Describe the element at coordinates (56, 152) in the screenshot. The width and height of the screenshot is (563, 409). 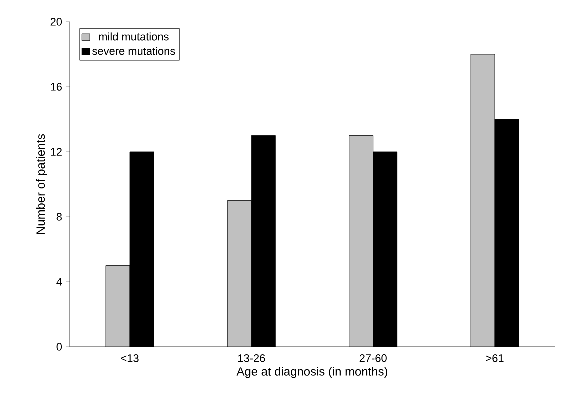
I see `y-tick-label: 12` at that location.